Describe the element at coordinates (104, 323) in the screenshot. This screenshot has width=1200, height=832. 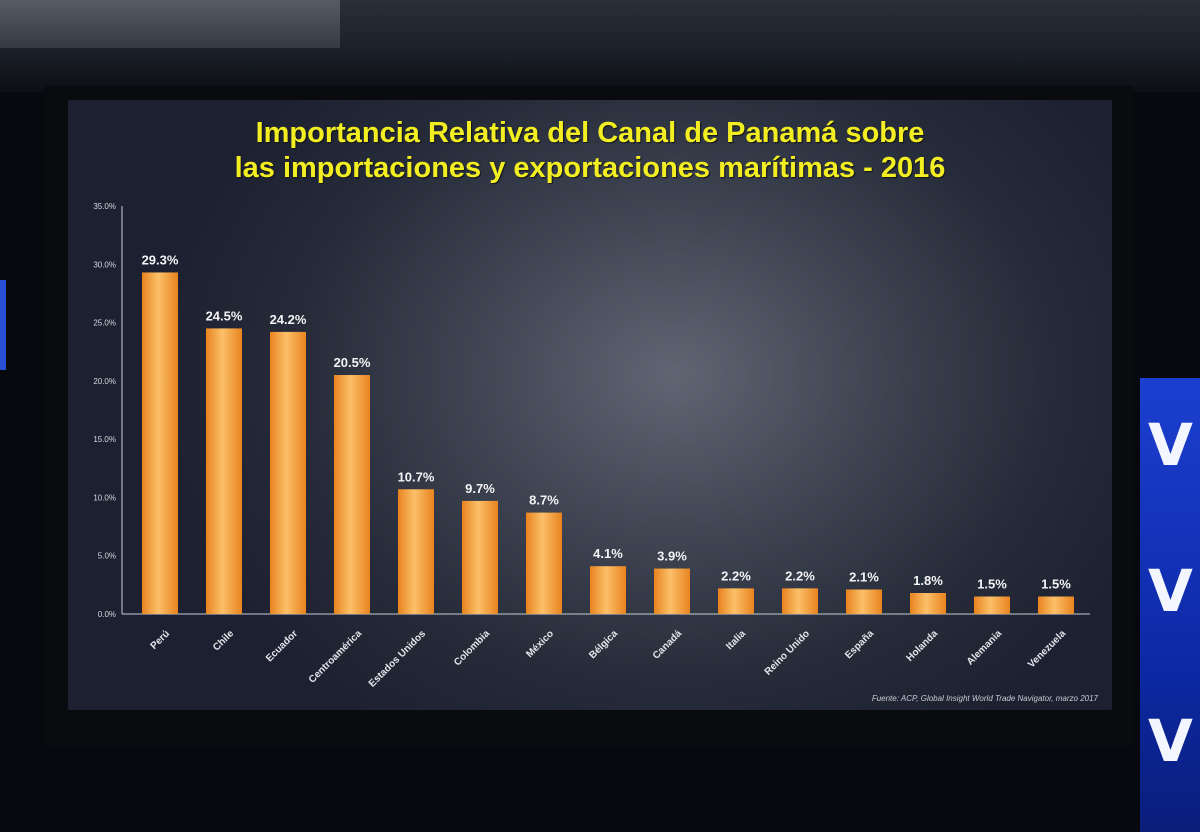
I see `y-tick-label: 25.0%` at that location.